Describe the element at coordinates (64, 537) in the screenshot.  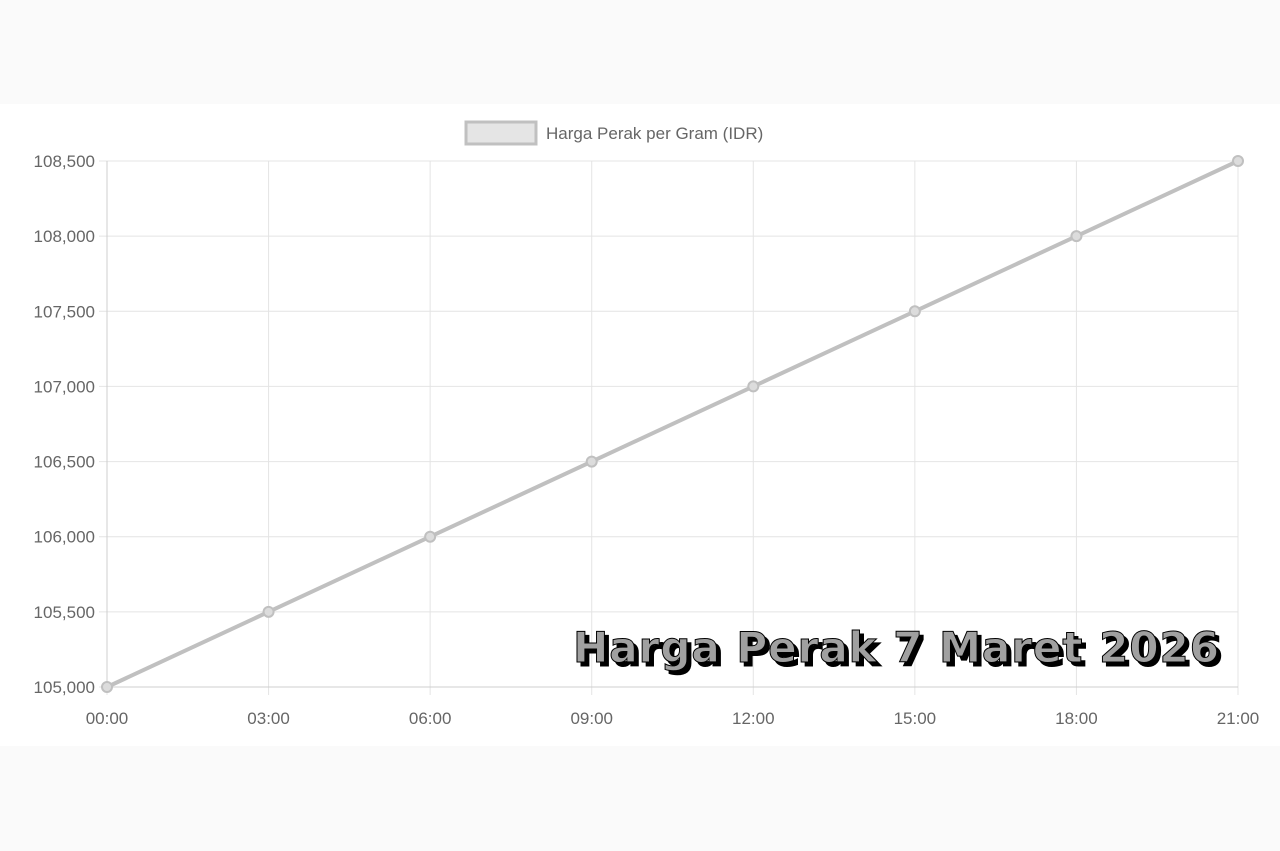
I see `y-tick-label: 106,000` at that location.